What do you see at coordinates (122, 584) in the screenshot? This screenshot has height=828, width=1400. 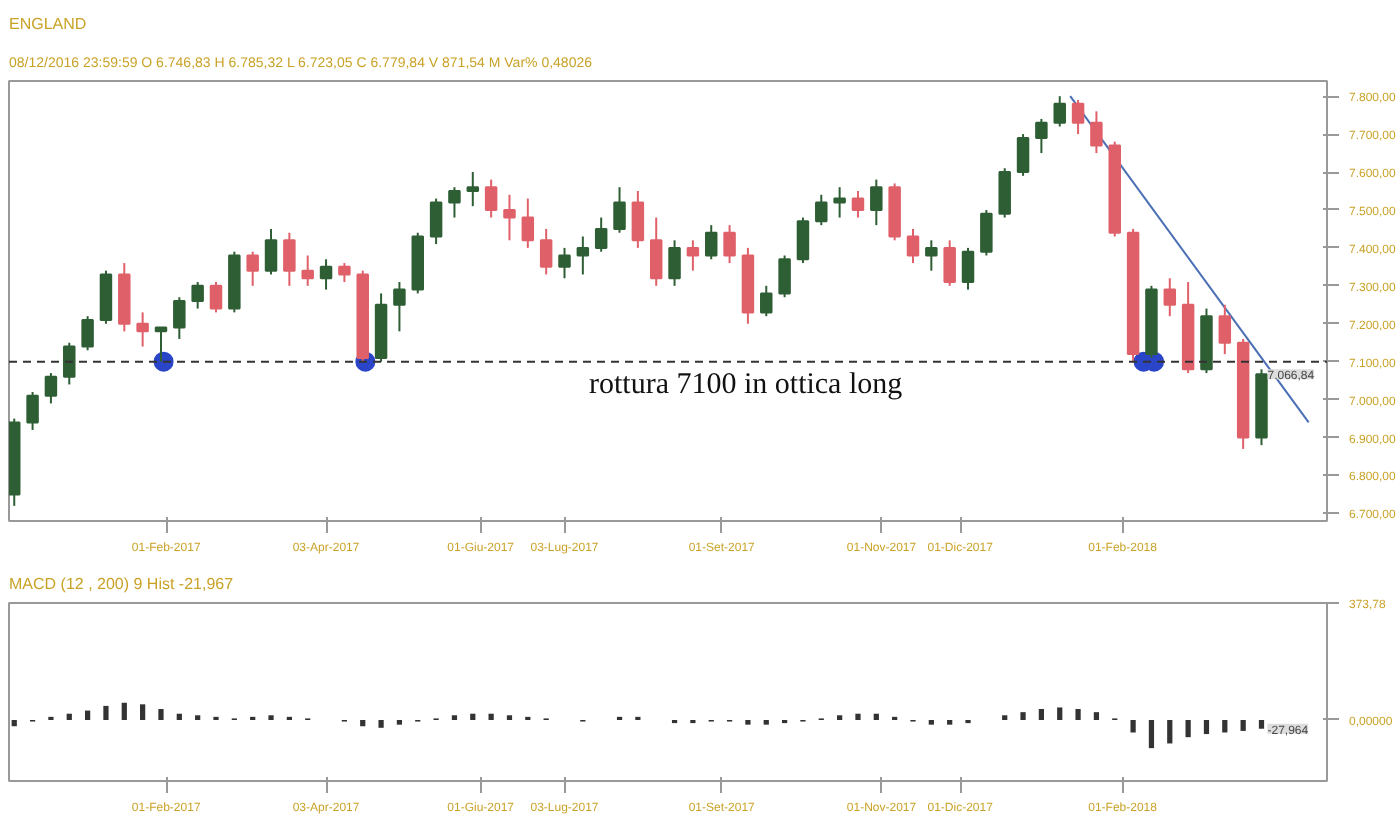 I see `chart-title: MACD (12 , 200) 9 Hist -21,967` at bounding box center [122, 584].